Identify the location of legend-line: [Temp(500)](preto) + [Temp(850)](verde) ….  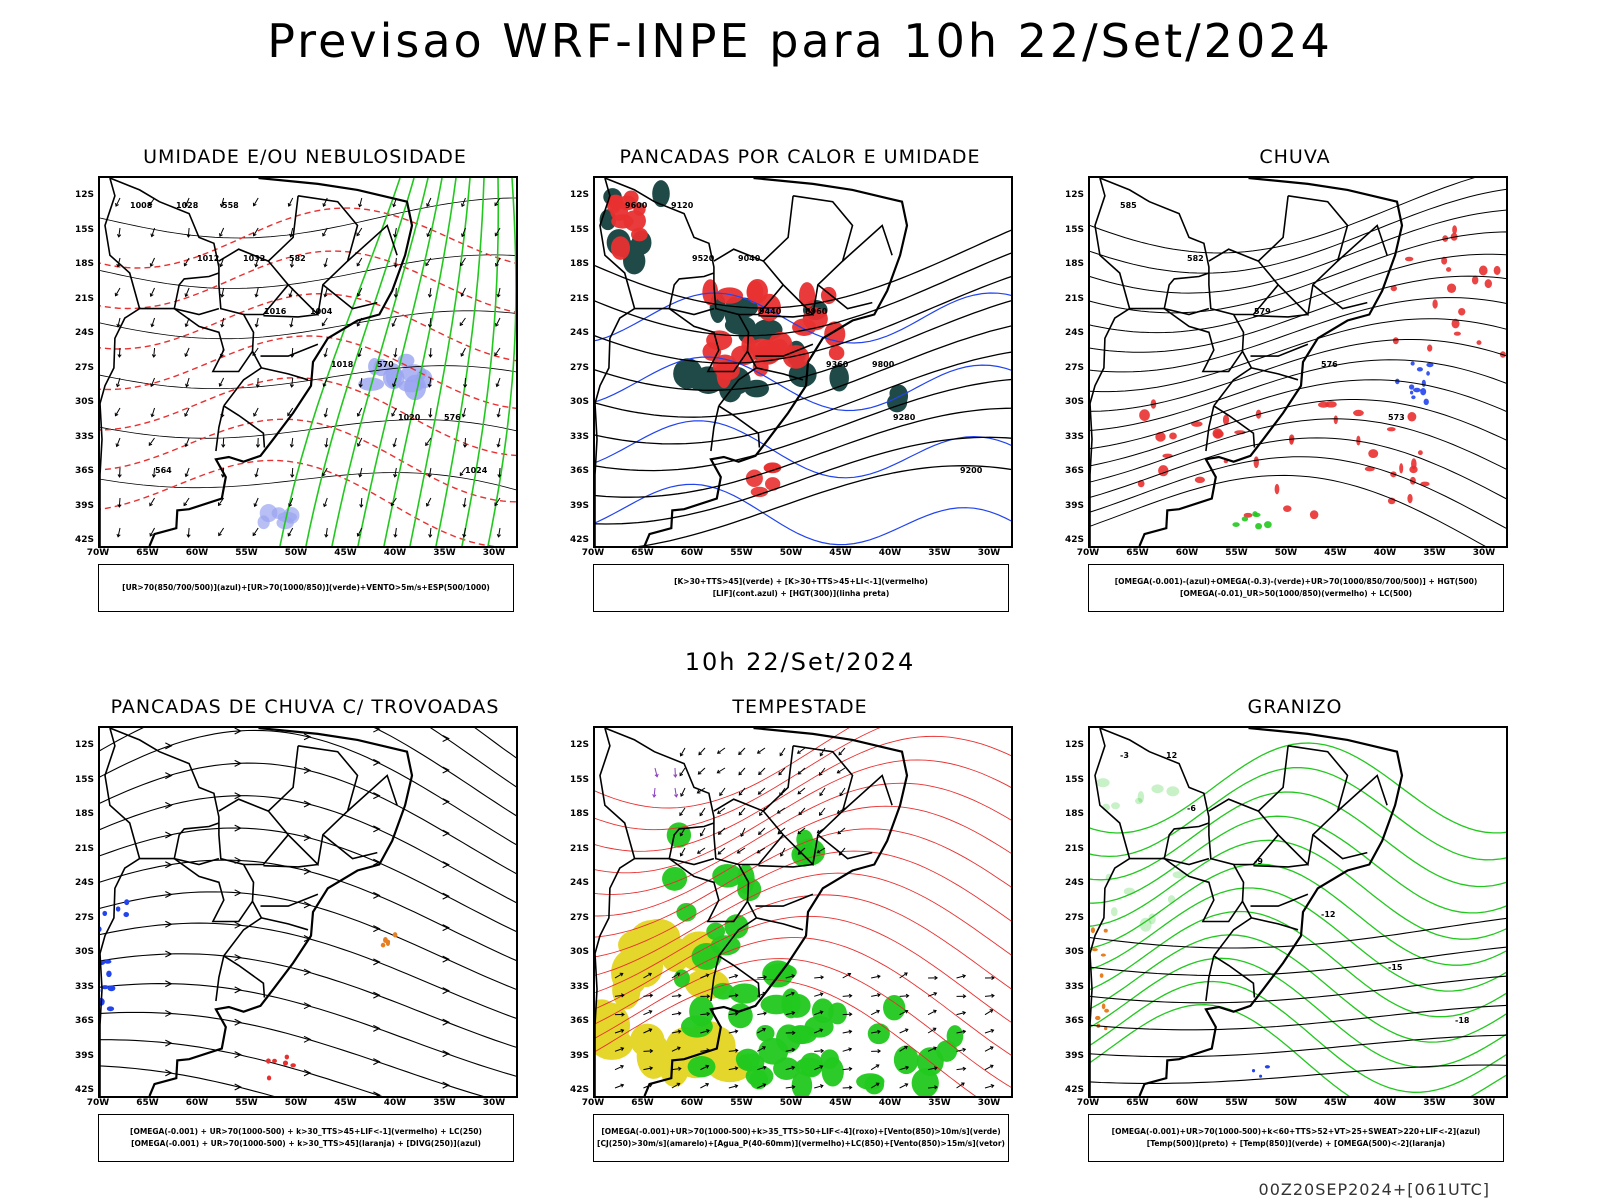
(1296, 1143).